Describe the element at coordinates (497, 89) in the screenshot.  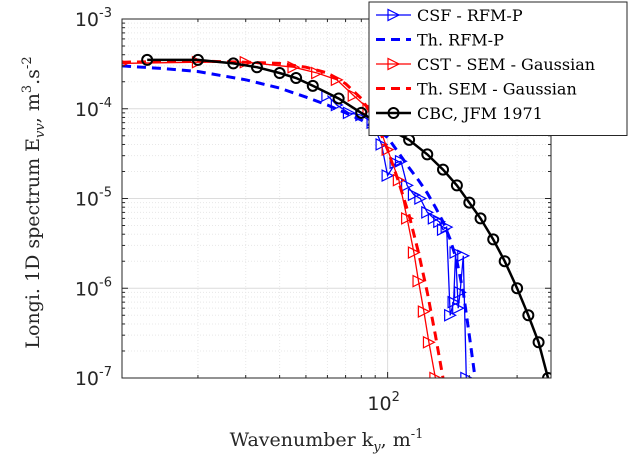
I see `legend-label: Th. SEM - Gaussian` at that location.